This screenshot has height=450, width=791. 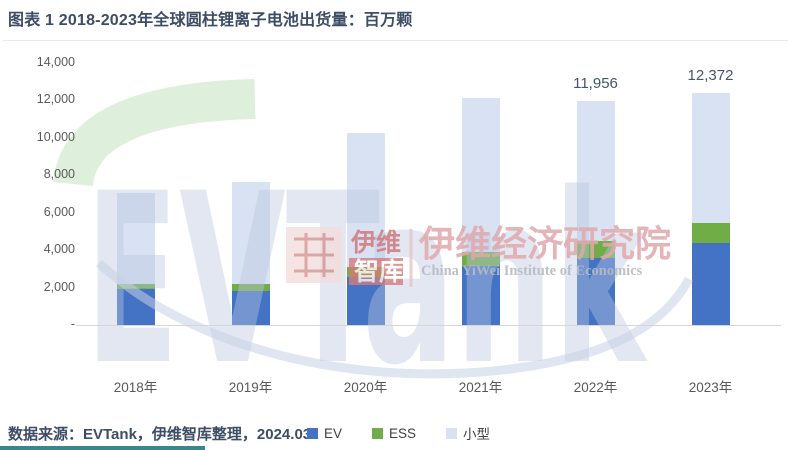 I want to click on y-axis-tick-label: 12,000, so click(x=55, y=99).